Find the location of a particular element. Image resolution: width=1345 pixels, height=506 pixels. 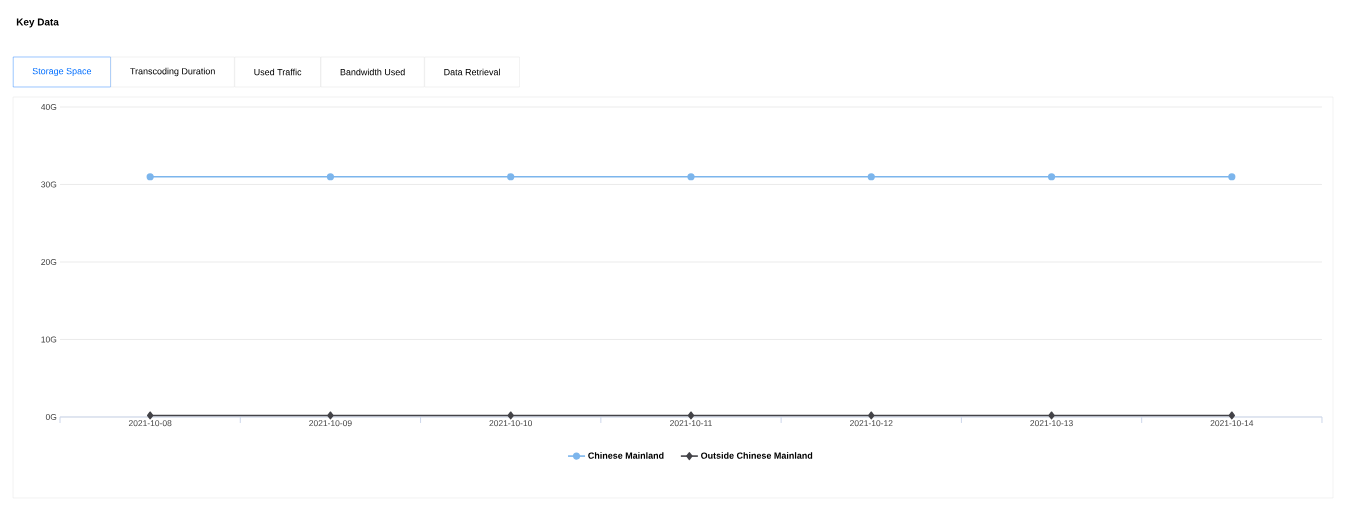

x-tick-label: 2021-10-11 is located at coordinates (691, 423).